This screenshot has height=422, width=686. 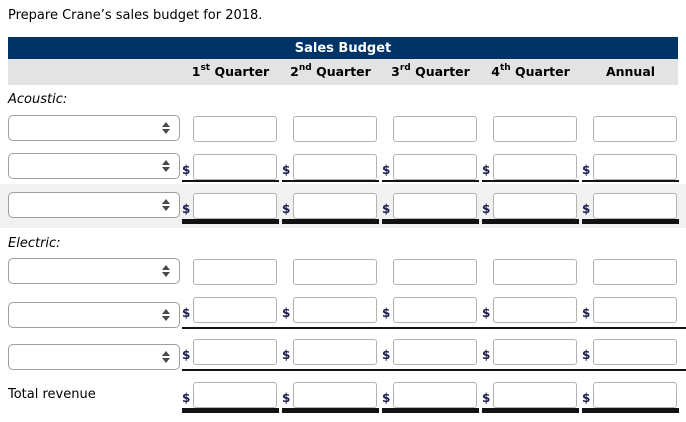 I want to click on total-revenue-label: Total revenue, so click(x=52, y=394).